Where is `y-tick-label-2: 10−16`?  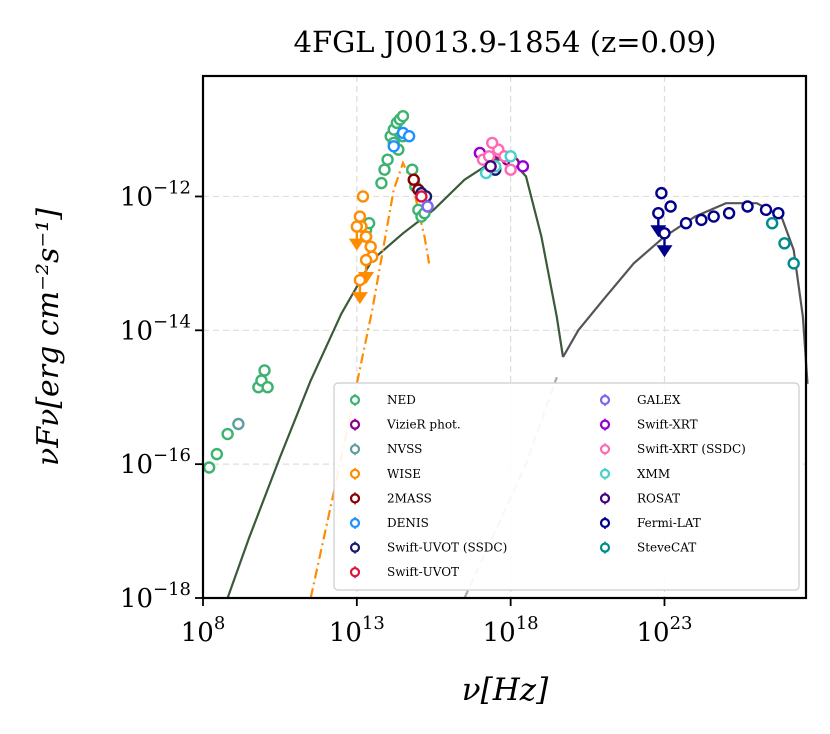 y-tick-label-2: 10−16 is located at coordinates (155, 462).